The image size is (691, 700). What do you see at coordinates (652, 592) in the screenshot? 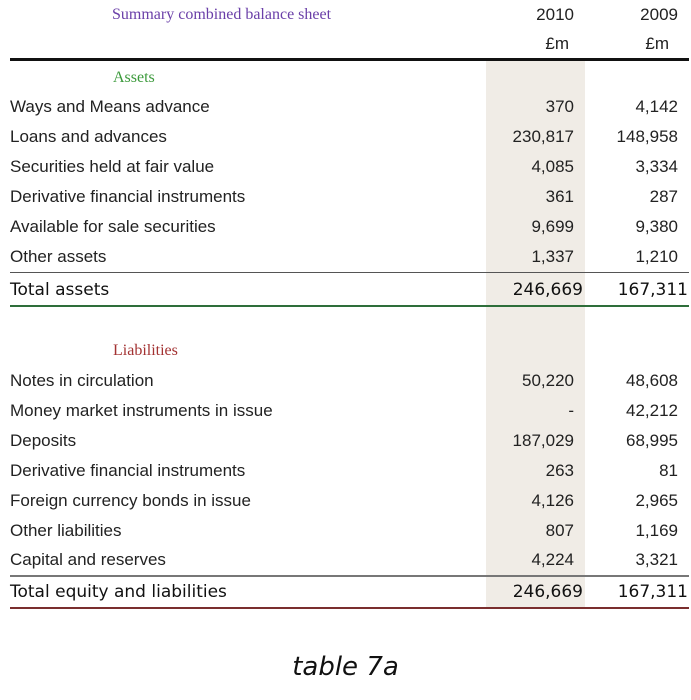
I see `total-liabilities-2009: 167,311` at bounding box center [652, 592].